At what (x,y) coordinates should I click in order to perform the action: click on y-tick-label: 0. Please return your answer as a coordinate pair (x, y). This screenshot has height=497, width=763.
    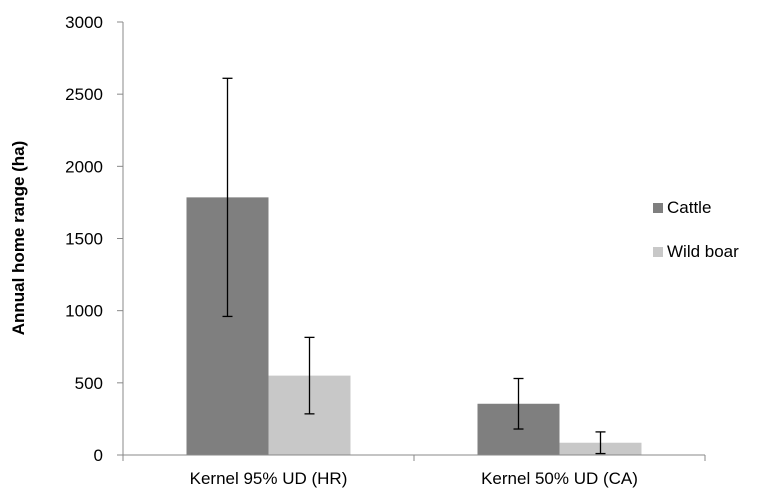
    Looking at the image, I should click on (98, 455).